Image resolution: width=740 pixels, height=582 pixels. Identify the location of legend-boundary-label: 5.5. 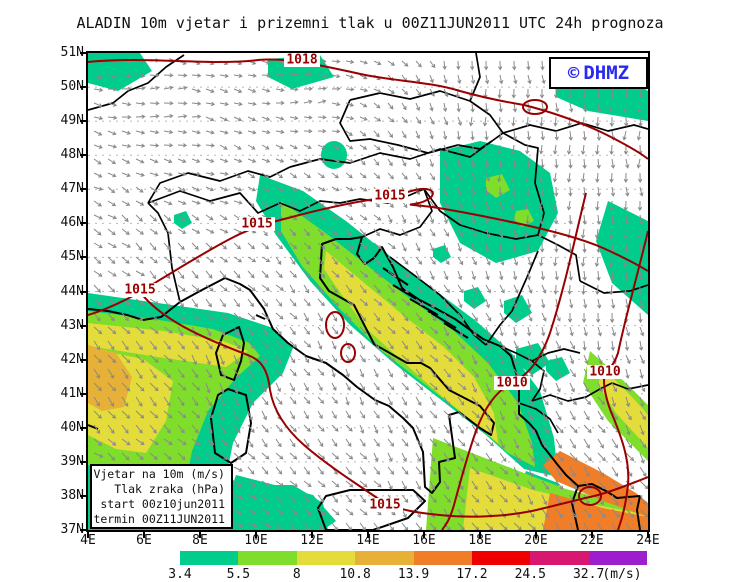
(238, 574).